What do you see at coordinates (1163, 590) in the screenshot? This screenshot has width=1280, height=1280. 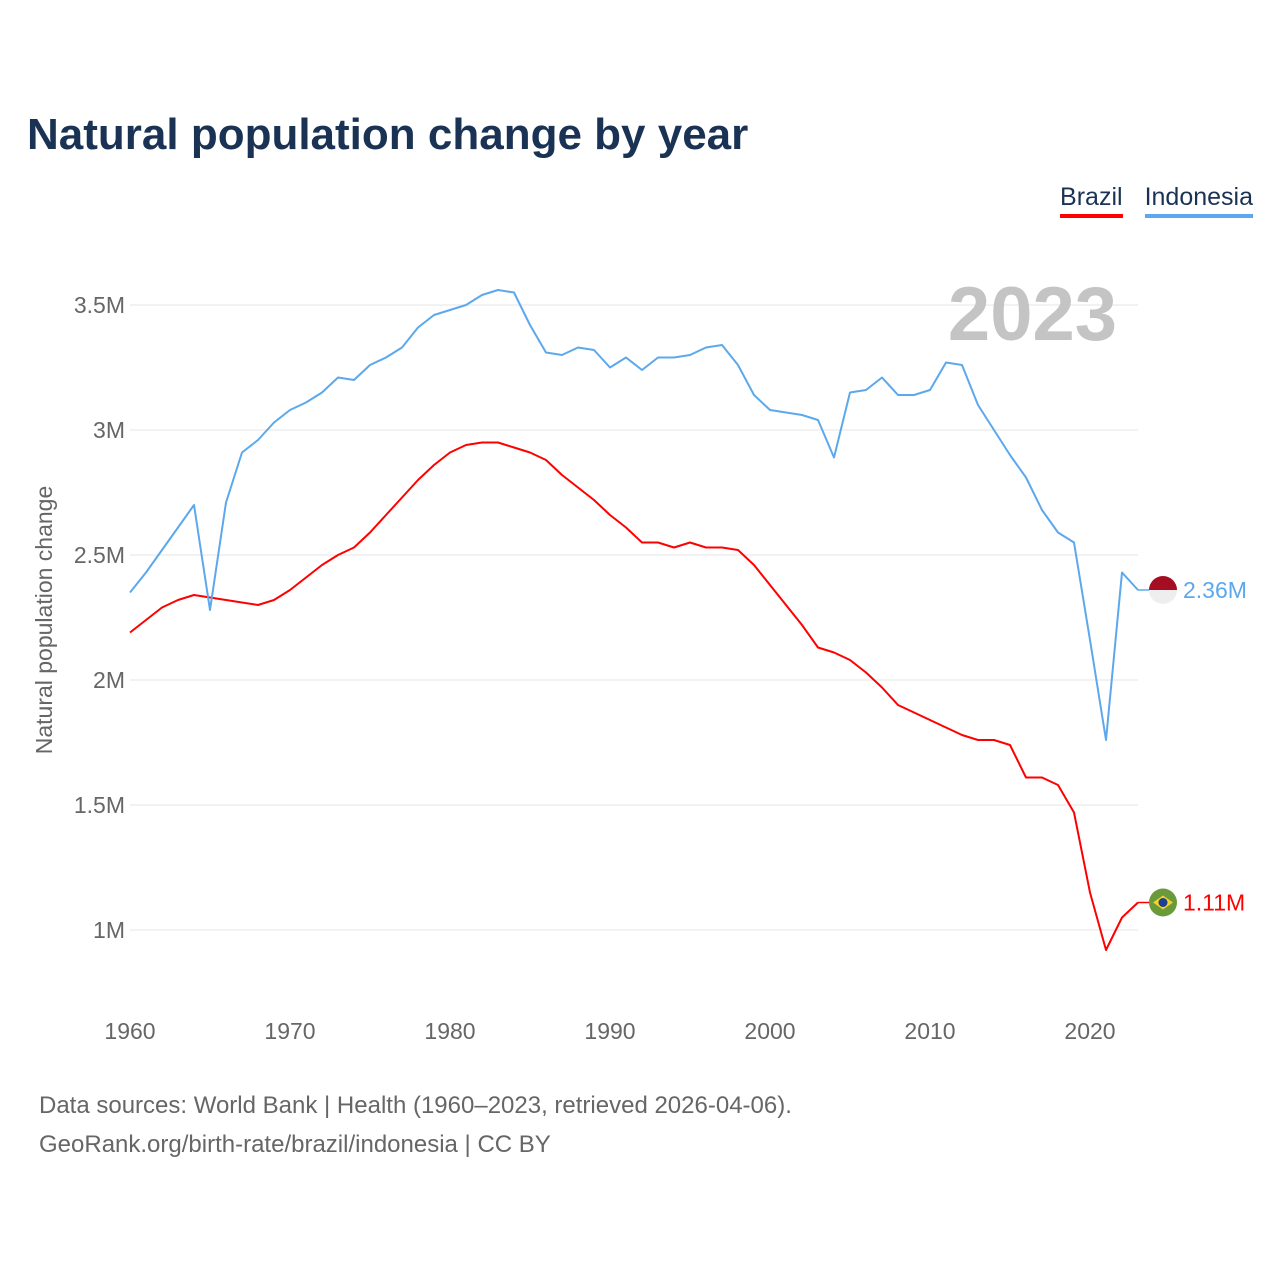 I see `indonesia-flag-icon` at bounding box center [1163, 590].